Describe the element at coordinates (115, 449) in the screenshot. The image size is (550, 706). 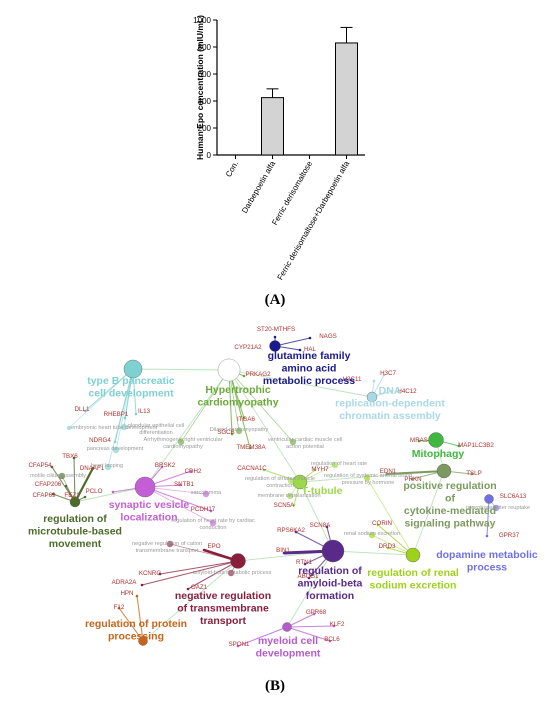
I see `term-label: pancreas development` at that location.